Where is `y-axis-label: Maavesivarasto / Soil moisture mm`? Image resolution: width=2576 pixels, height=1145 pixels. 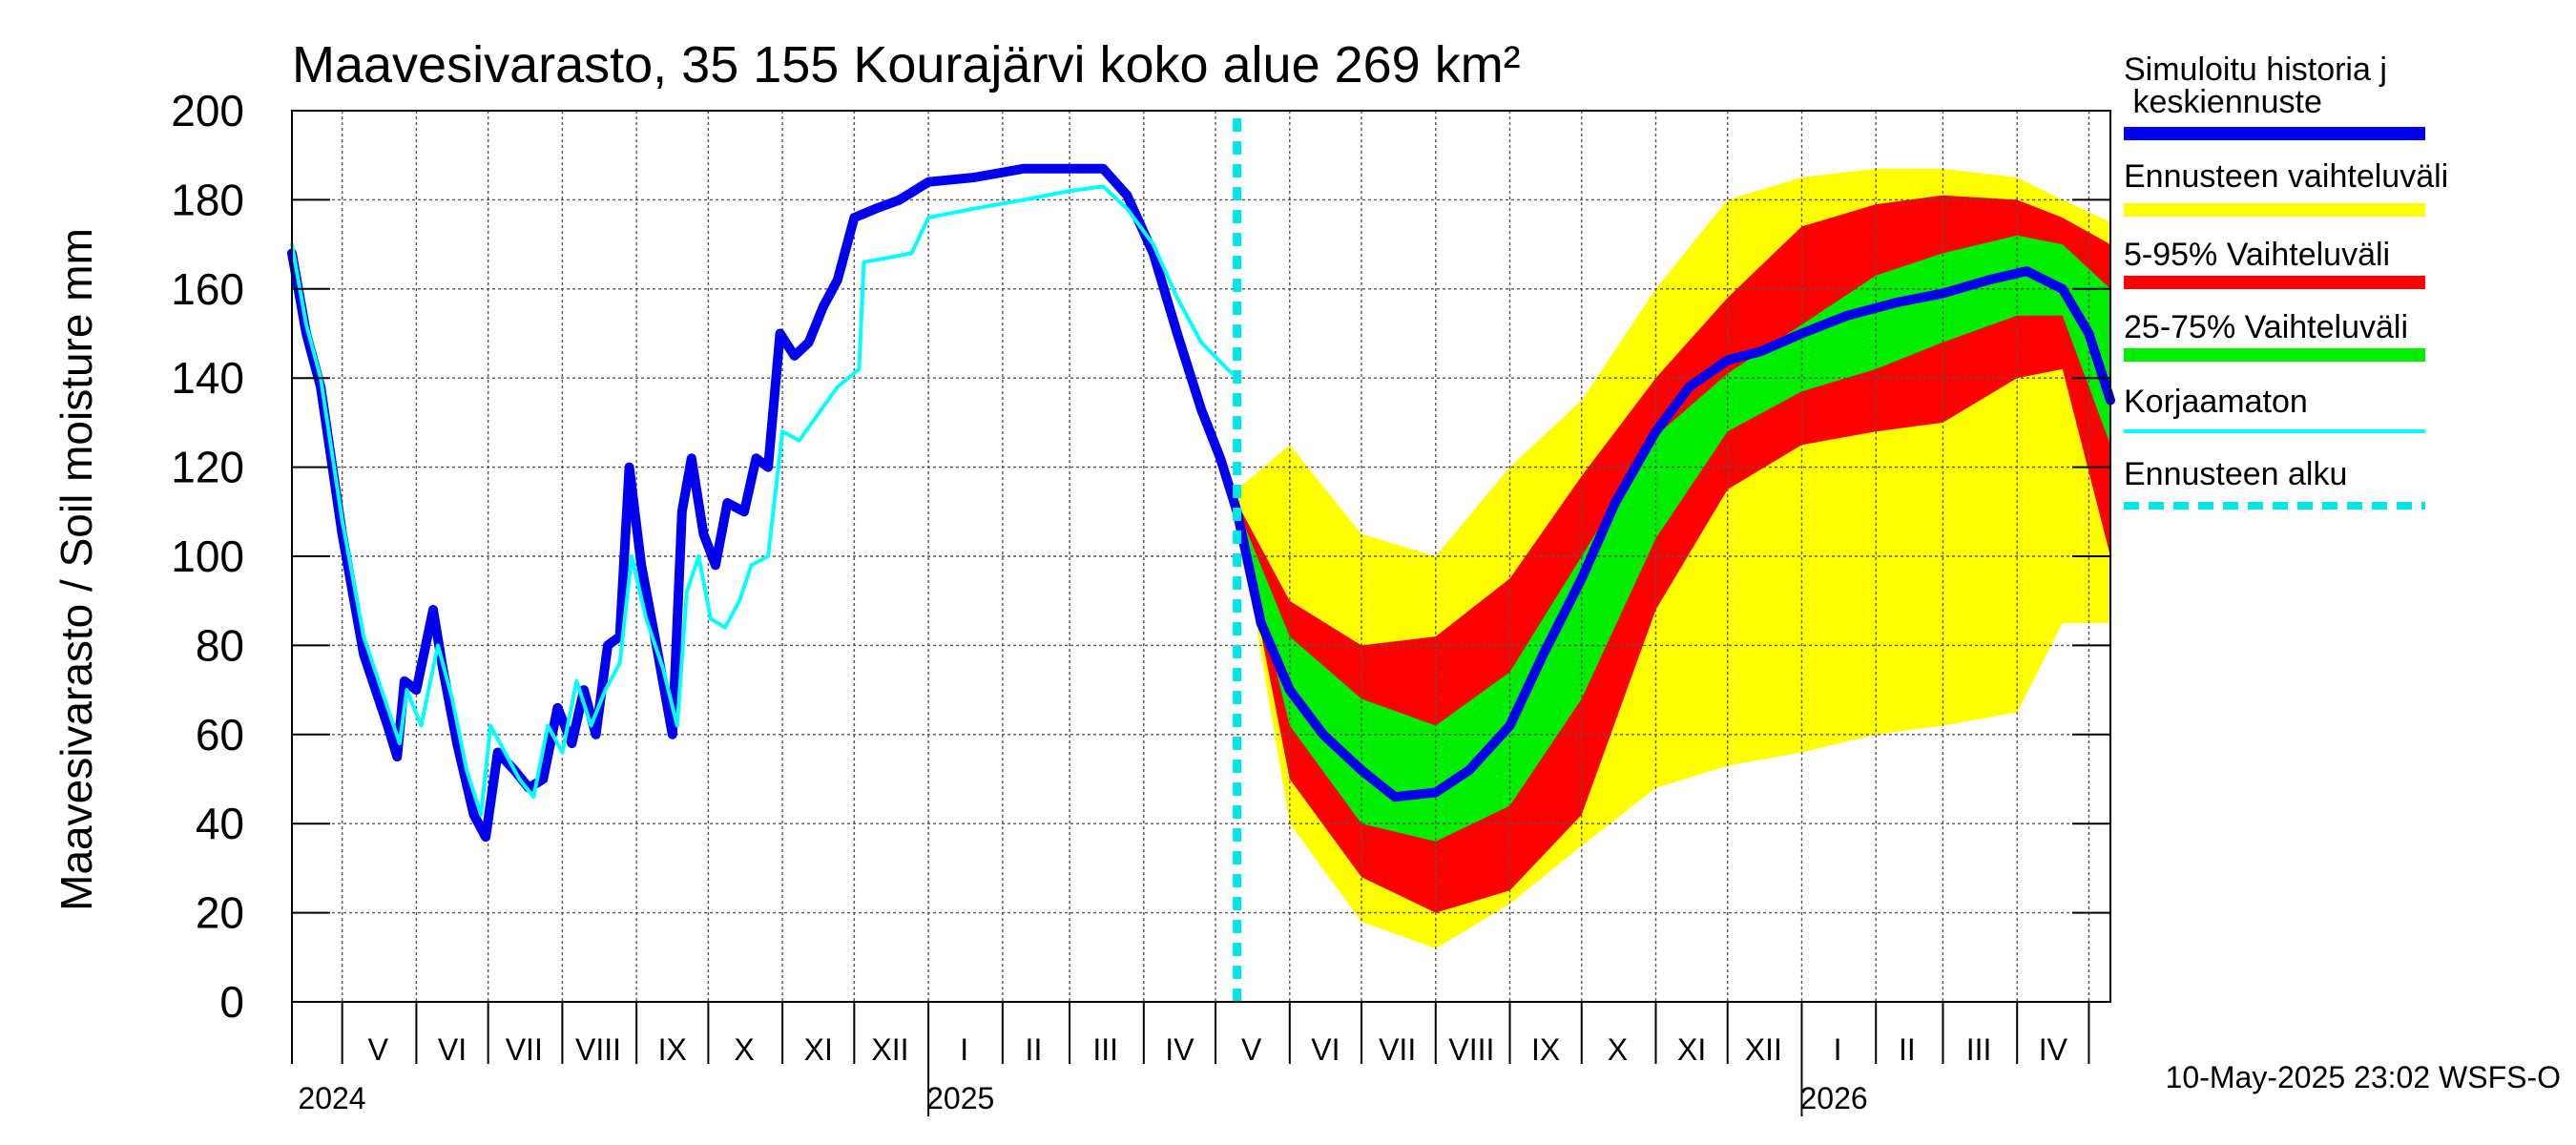
y-axis-label: Maavesivarasto / Soil moisture mm is located at coordinates (76, 570).